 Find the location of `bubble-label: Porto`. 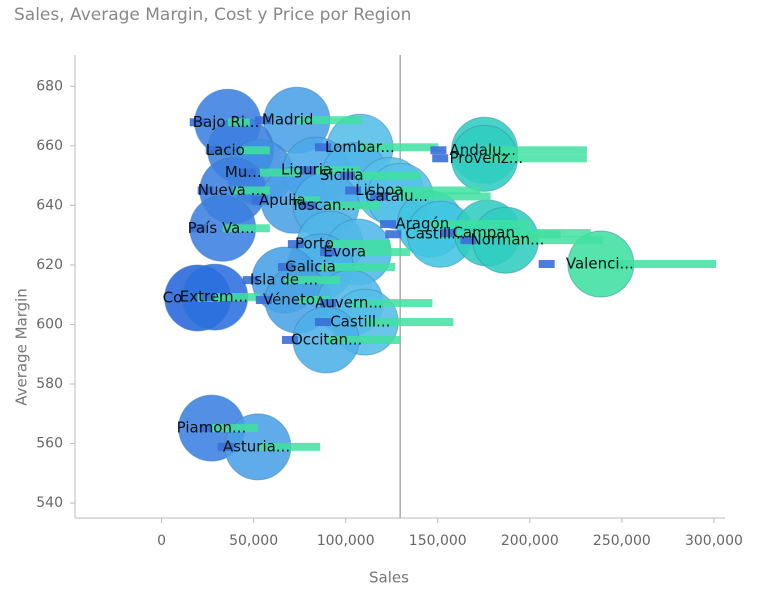

bubble-label: Porto is located at coordinates (314, 244).